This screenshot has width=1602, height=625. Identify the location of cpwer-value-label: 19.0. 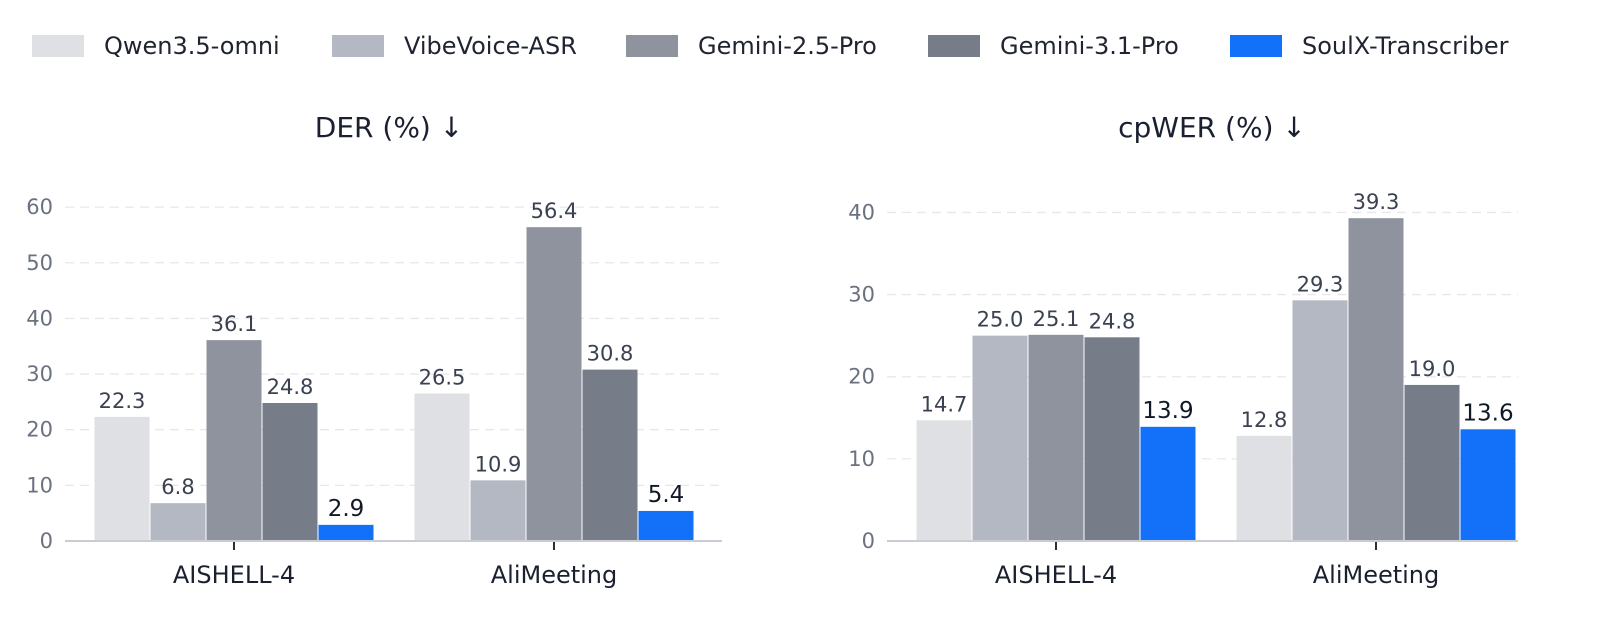
(1432, 369).